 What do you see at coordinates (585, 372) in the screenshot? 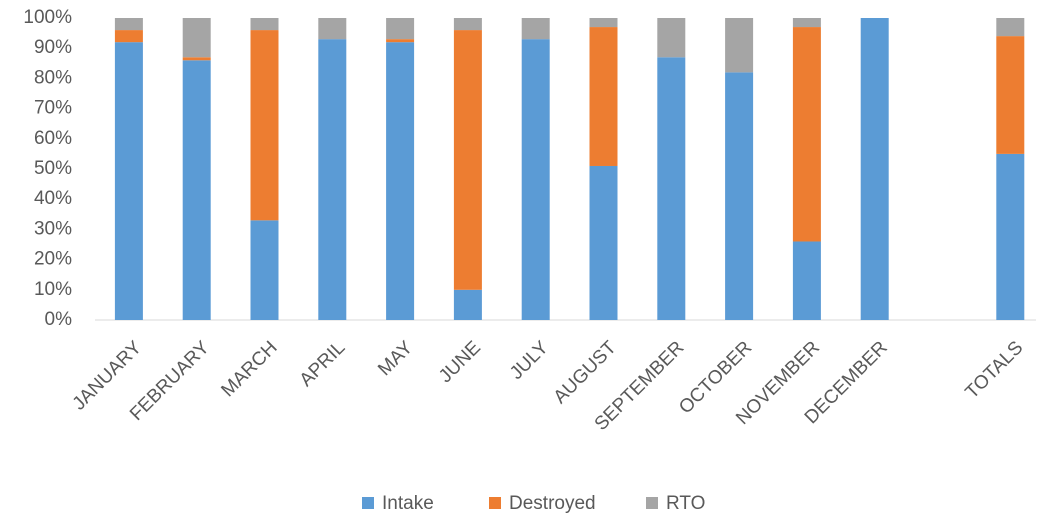
I see `x-tick-label: AUGUST` at bounding box center [585, 372].